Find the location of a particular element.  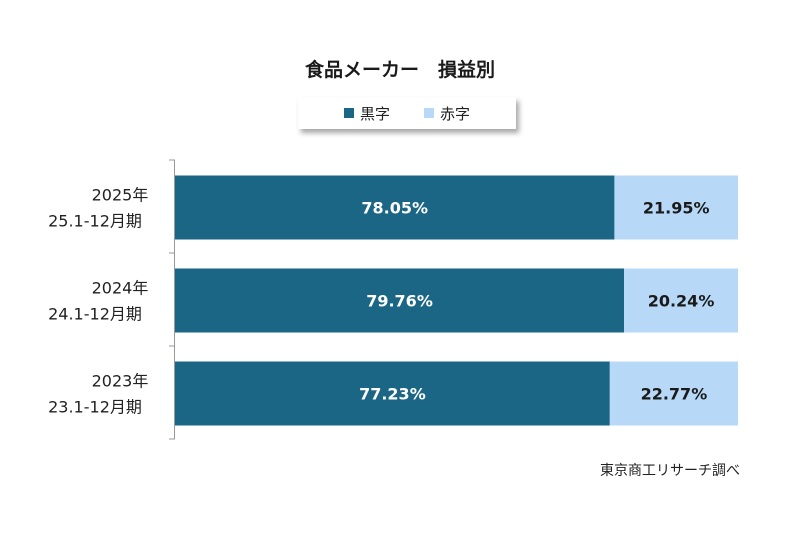

category-label: 23.1-12月期 is located at coordinates (95, 407).